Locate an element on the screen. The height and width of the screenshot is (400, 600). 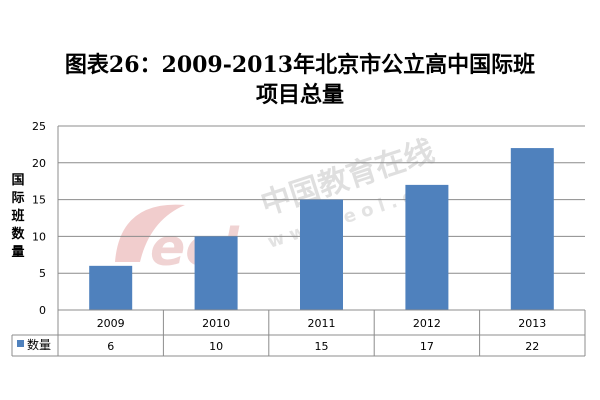
y-tick-label: 5 is located at coordinates (42, 273).